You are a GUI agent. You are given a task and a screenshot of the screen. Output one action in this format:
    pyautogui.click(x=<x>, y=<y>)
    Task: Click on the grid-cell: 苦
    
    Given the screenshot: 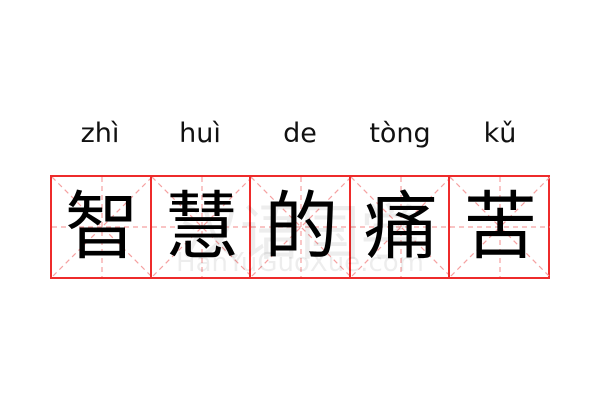 What is the action you would take?
    pyautogui.click(x=499, y=227)
    